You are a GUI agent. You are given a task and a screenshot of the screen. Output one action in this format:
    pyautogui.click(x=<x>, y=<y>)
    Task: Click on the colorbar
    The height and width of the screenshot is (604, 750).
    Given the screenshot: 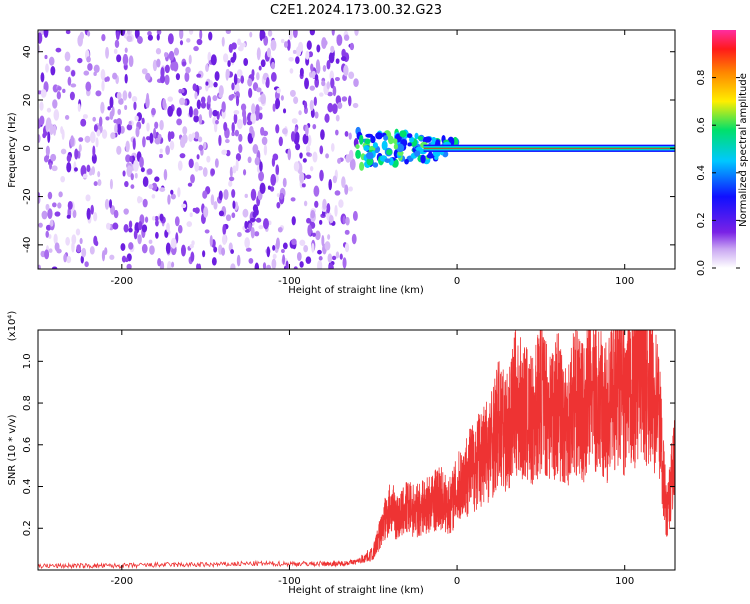 What is the action you would take?
    pyautogui.click(x=724, y=149)
    